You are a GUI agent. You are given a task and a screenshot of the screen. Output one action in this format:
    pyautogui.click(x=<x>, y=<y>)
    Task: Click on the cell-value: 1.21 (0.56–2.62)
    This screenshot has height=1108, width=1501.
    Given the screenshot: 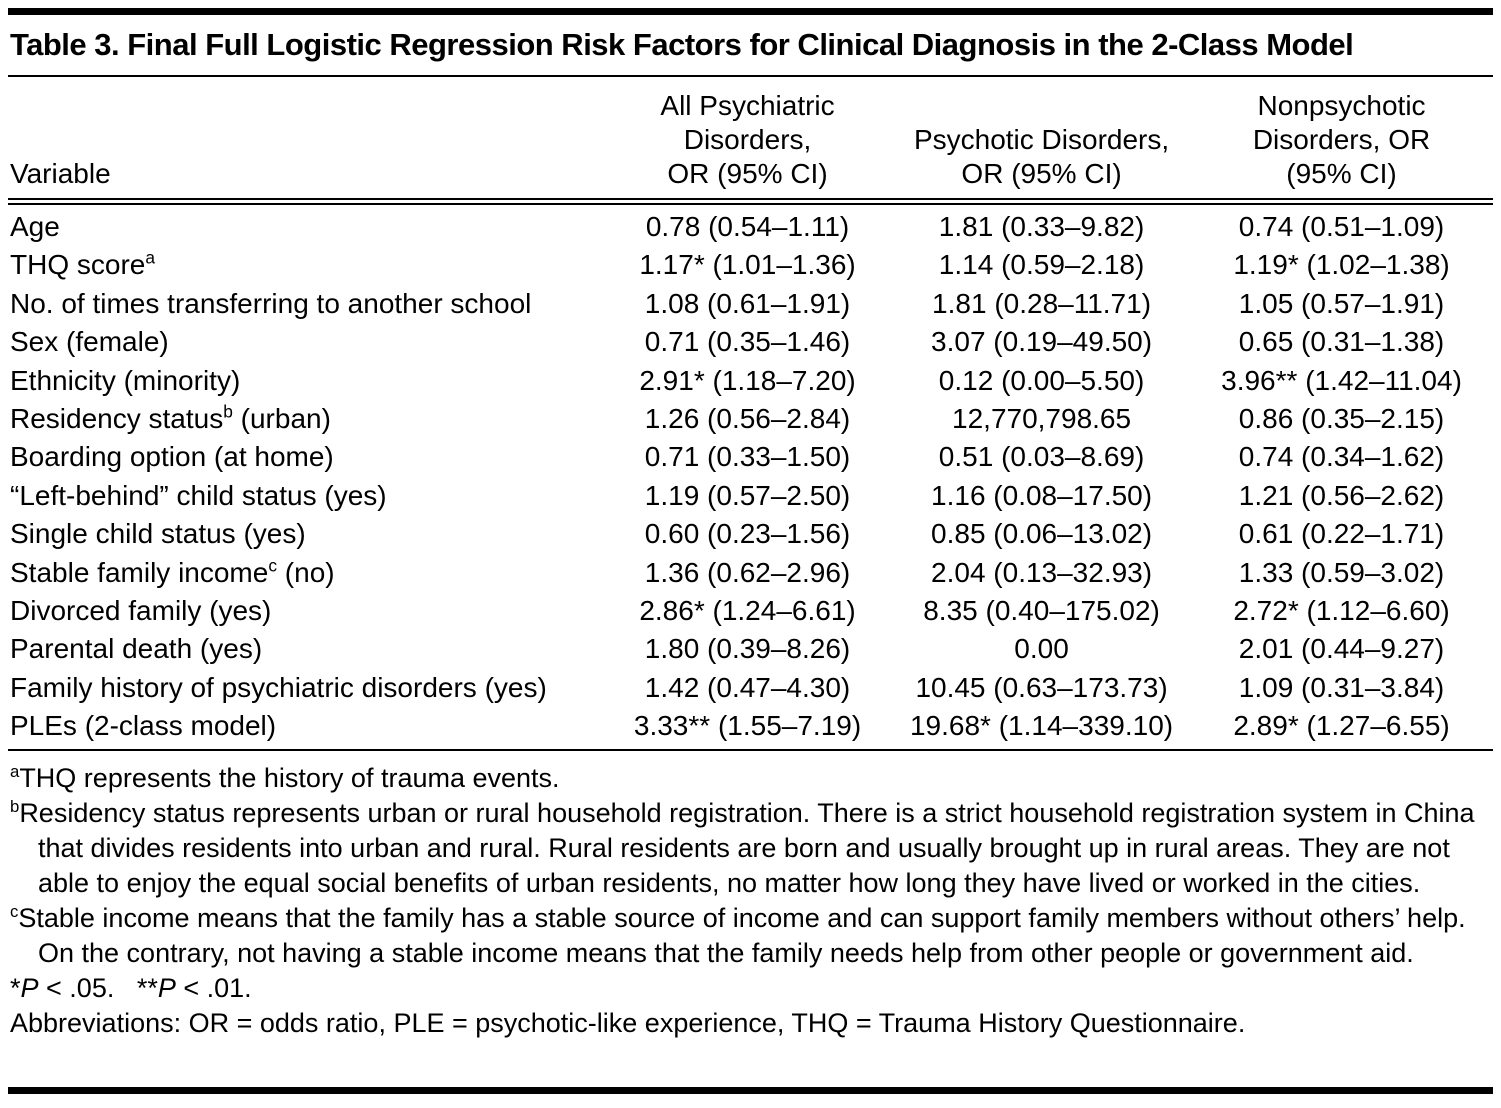 What is the action you would take?
    pyautogui.click(x=1341, y=495)
    